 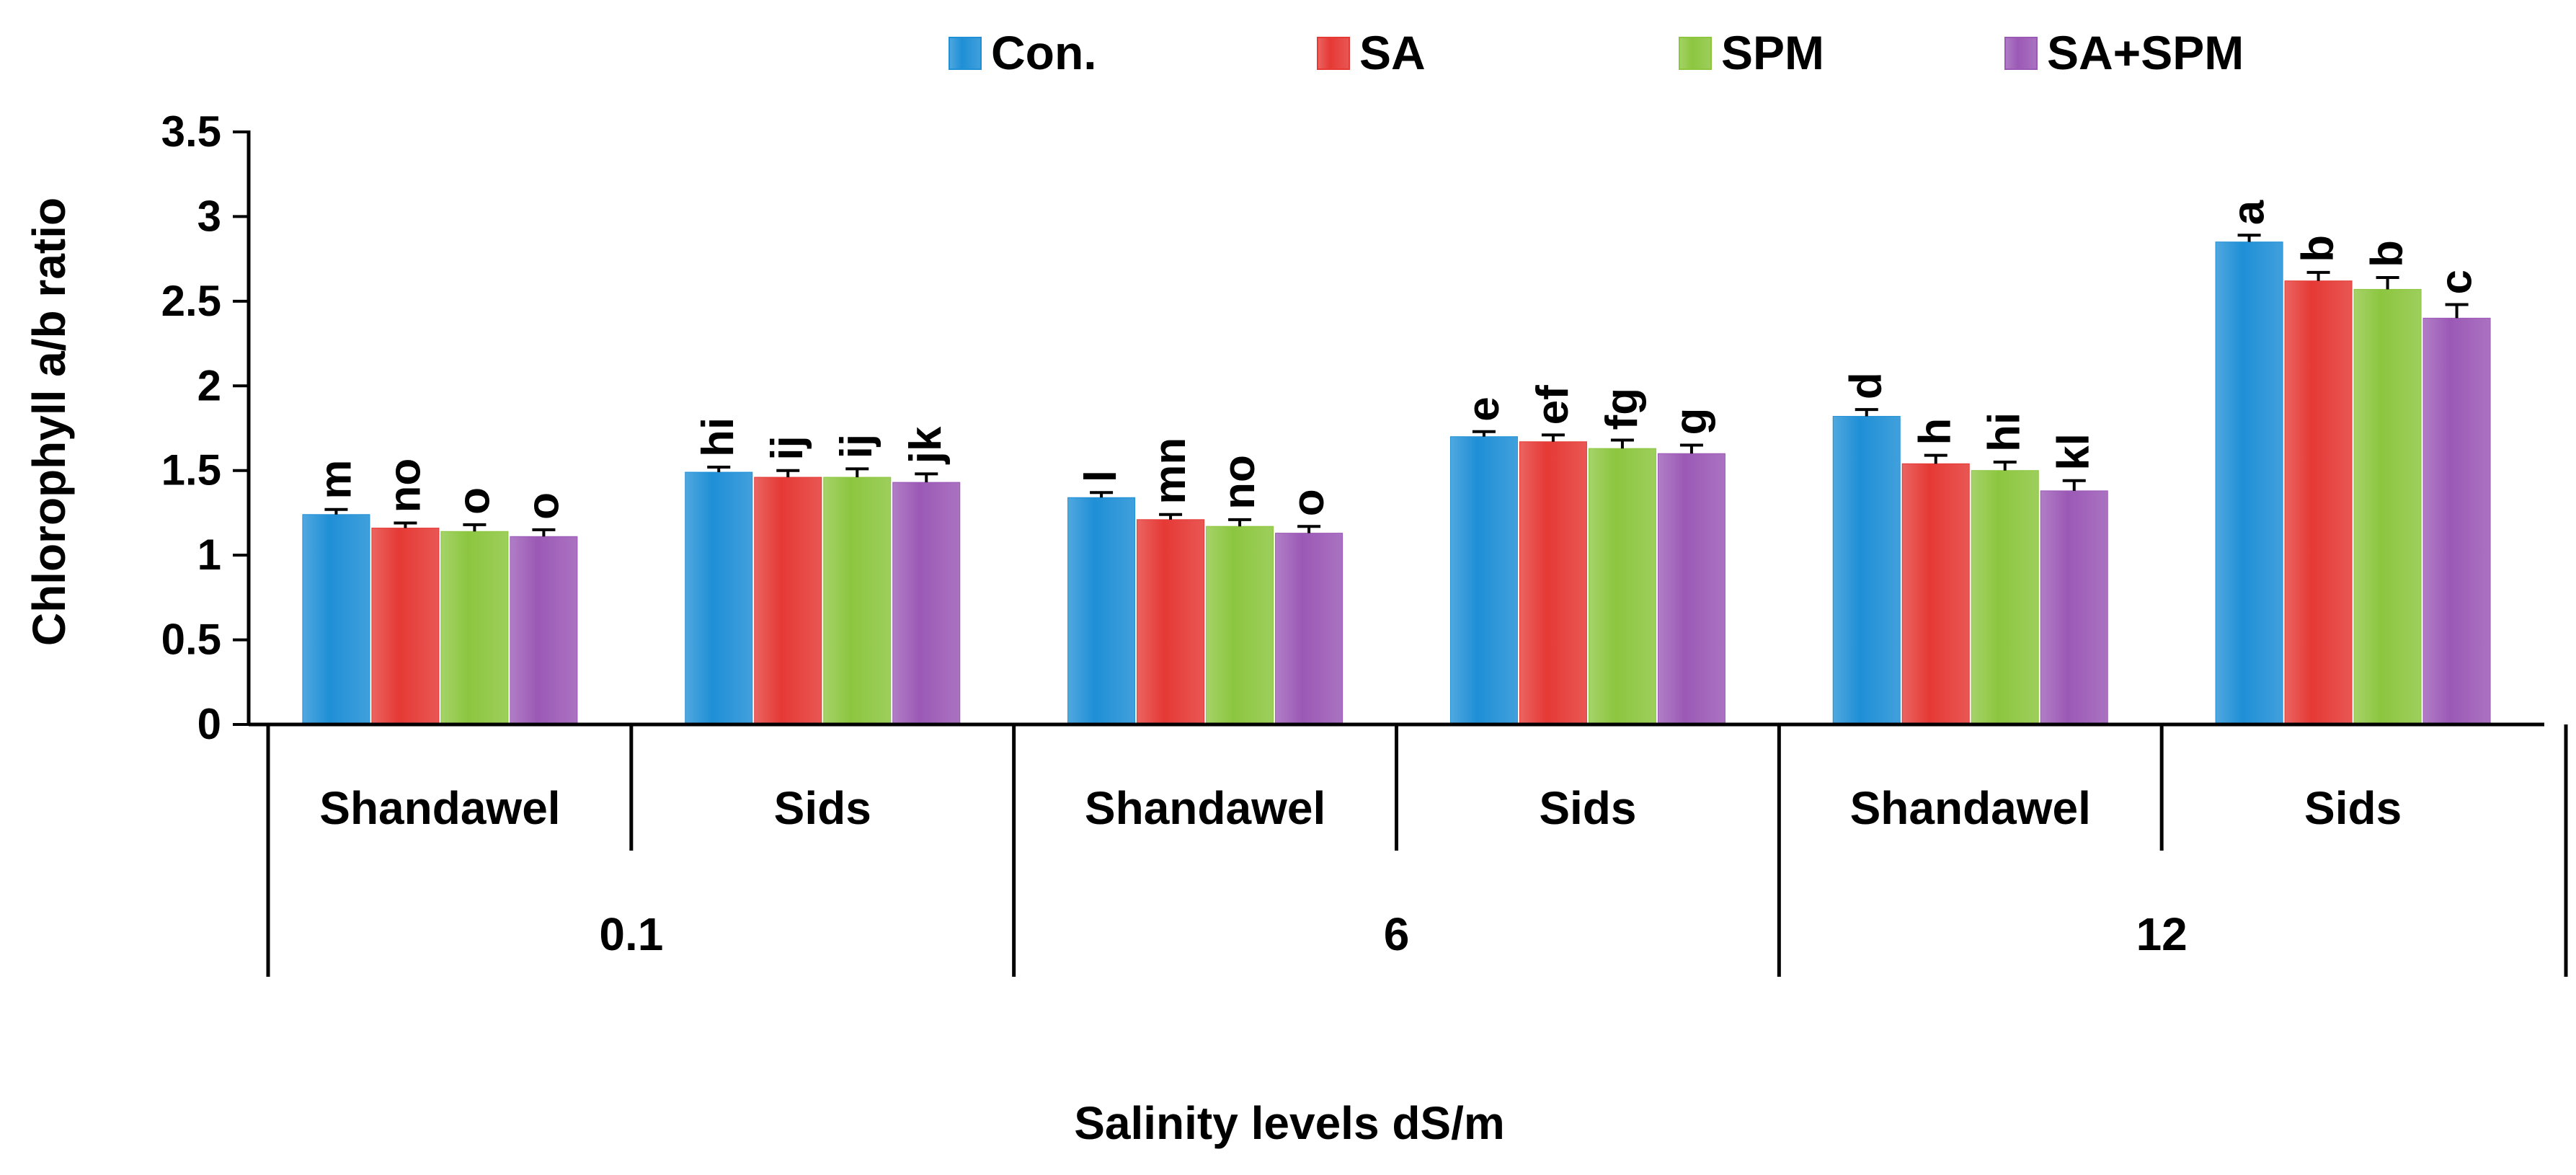 I want to click on significance-letter: g, so click(x=1691, y=421).